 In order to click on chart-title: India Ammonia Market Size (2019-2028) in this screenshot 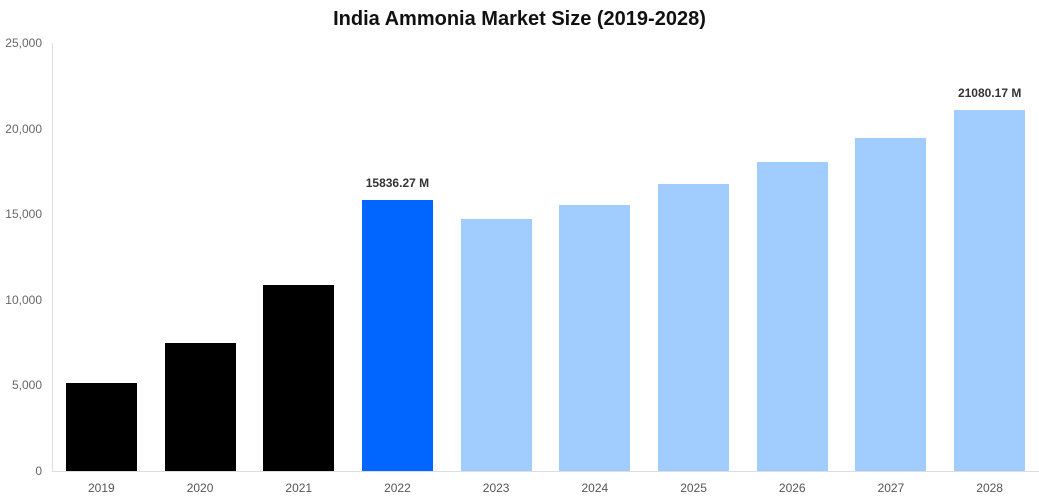, I will do `click(519, 19)`.